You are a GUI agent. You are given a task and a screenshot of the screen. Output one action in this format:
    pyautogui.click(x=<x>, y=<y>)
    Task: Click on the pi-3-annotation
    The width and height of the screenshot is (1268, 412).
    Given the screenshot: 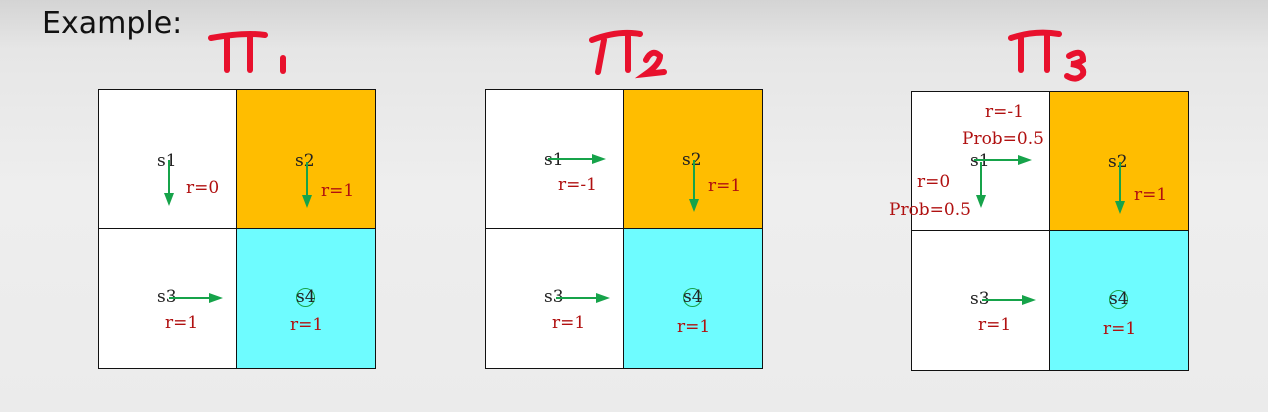 What is the action you would take?
    pyautogui.click(x=1047, y=55)
    